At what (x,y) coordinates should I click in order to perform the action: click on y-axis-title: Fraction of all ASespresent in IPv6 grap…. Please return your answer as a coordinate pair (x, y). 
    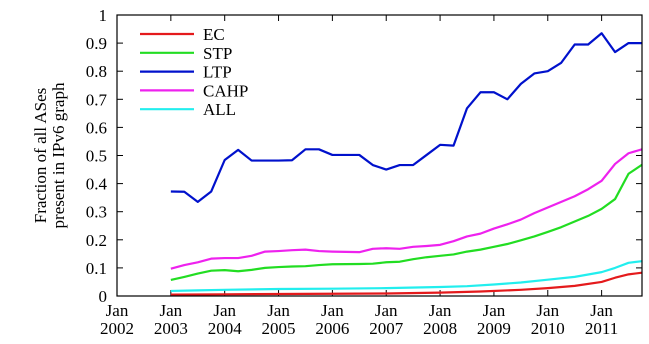
    Looking at the image, I should click on (49, 155).